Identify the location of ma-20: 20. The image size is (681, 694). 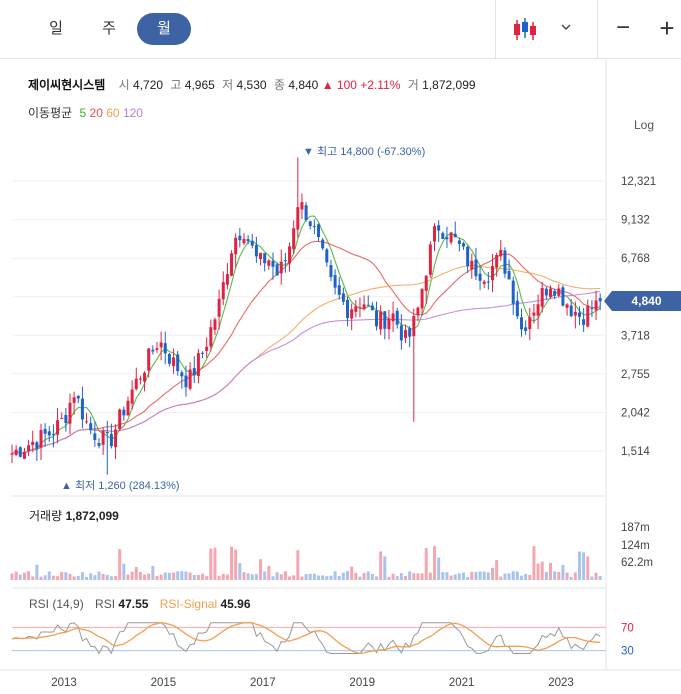
(96, 113).